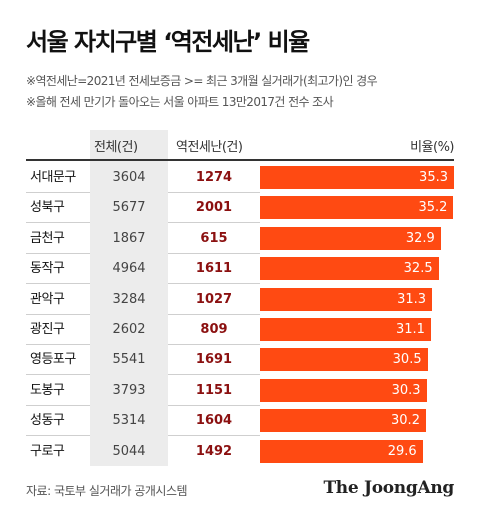 The width and height of the screenshot is (480, 518). What do you see at coordinates (47, 451) in the screenshot?
I see `district-label: 구로구` at bounding box center [47, 451].